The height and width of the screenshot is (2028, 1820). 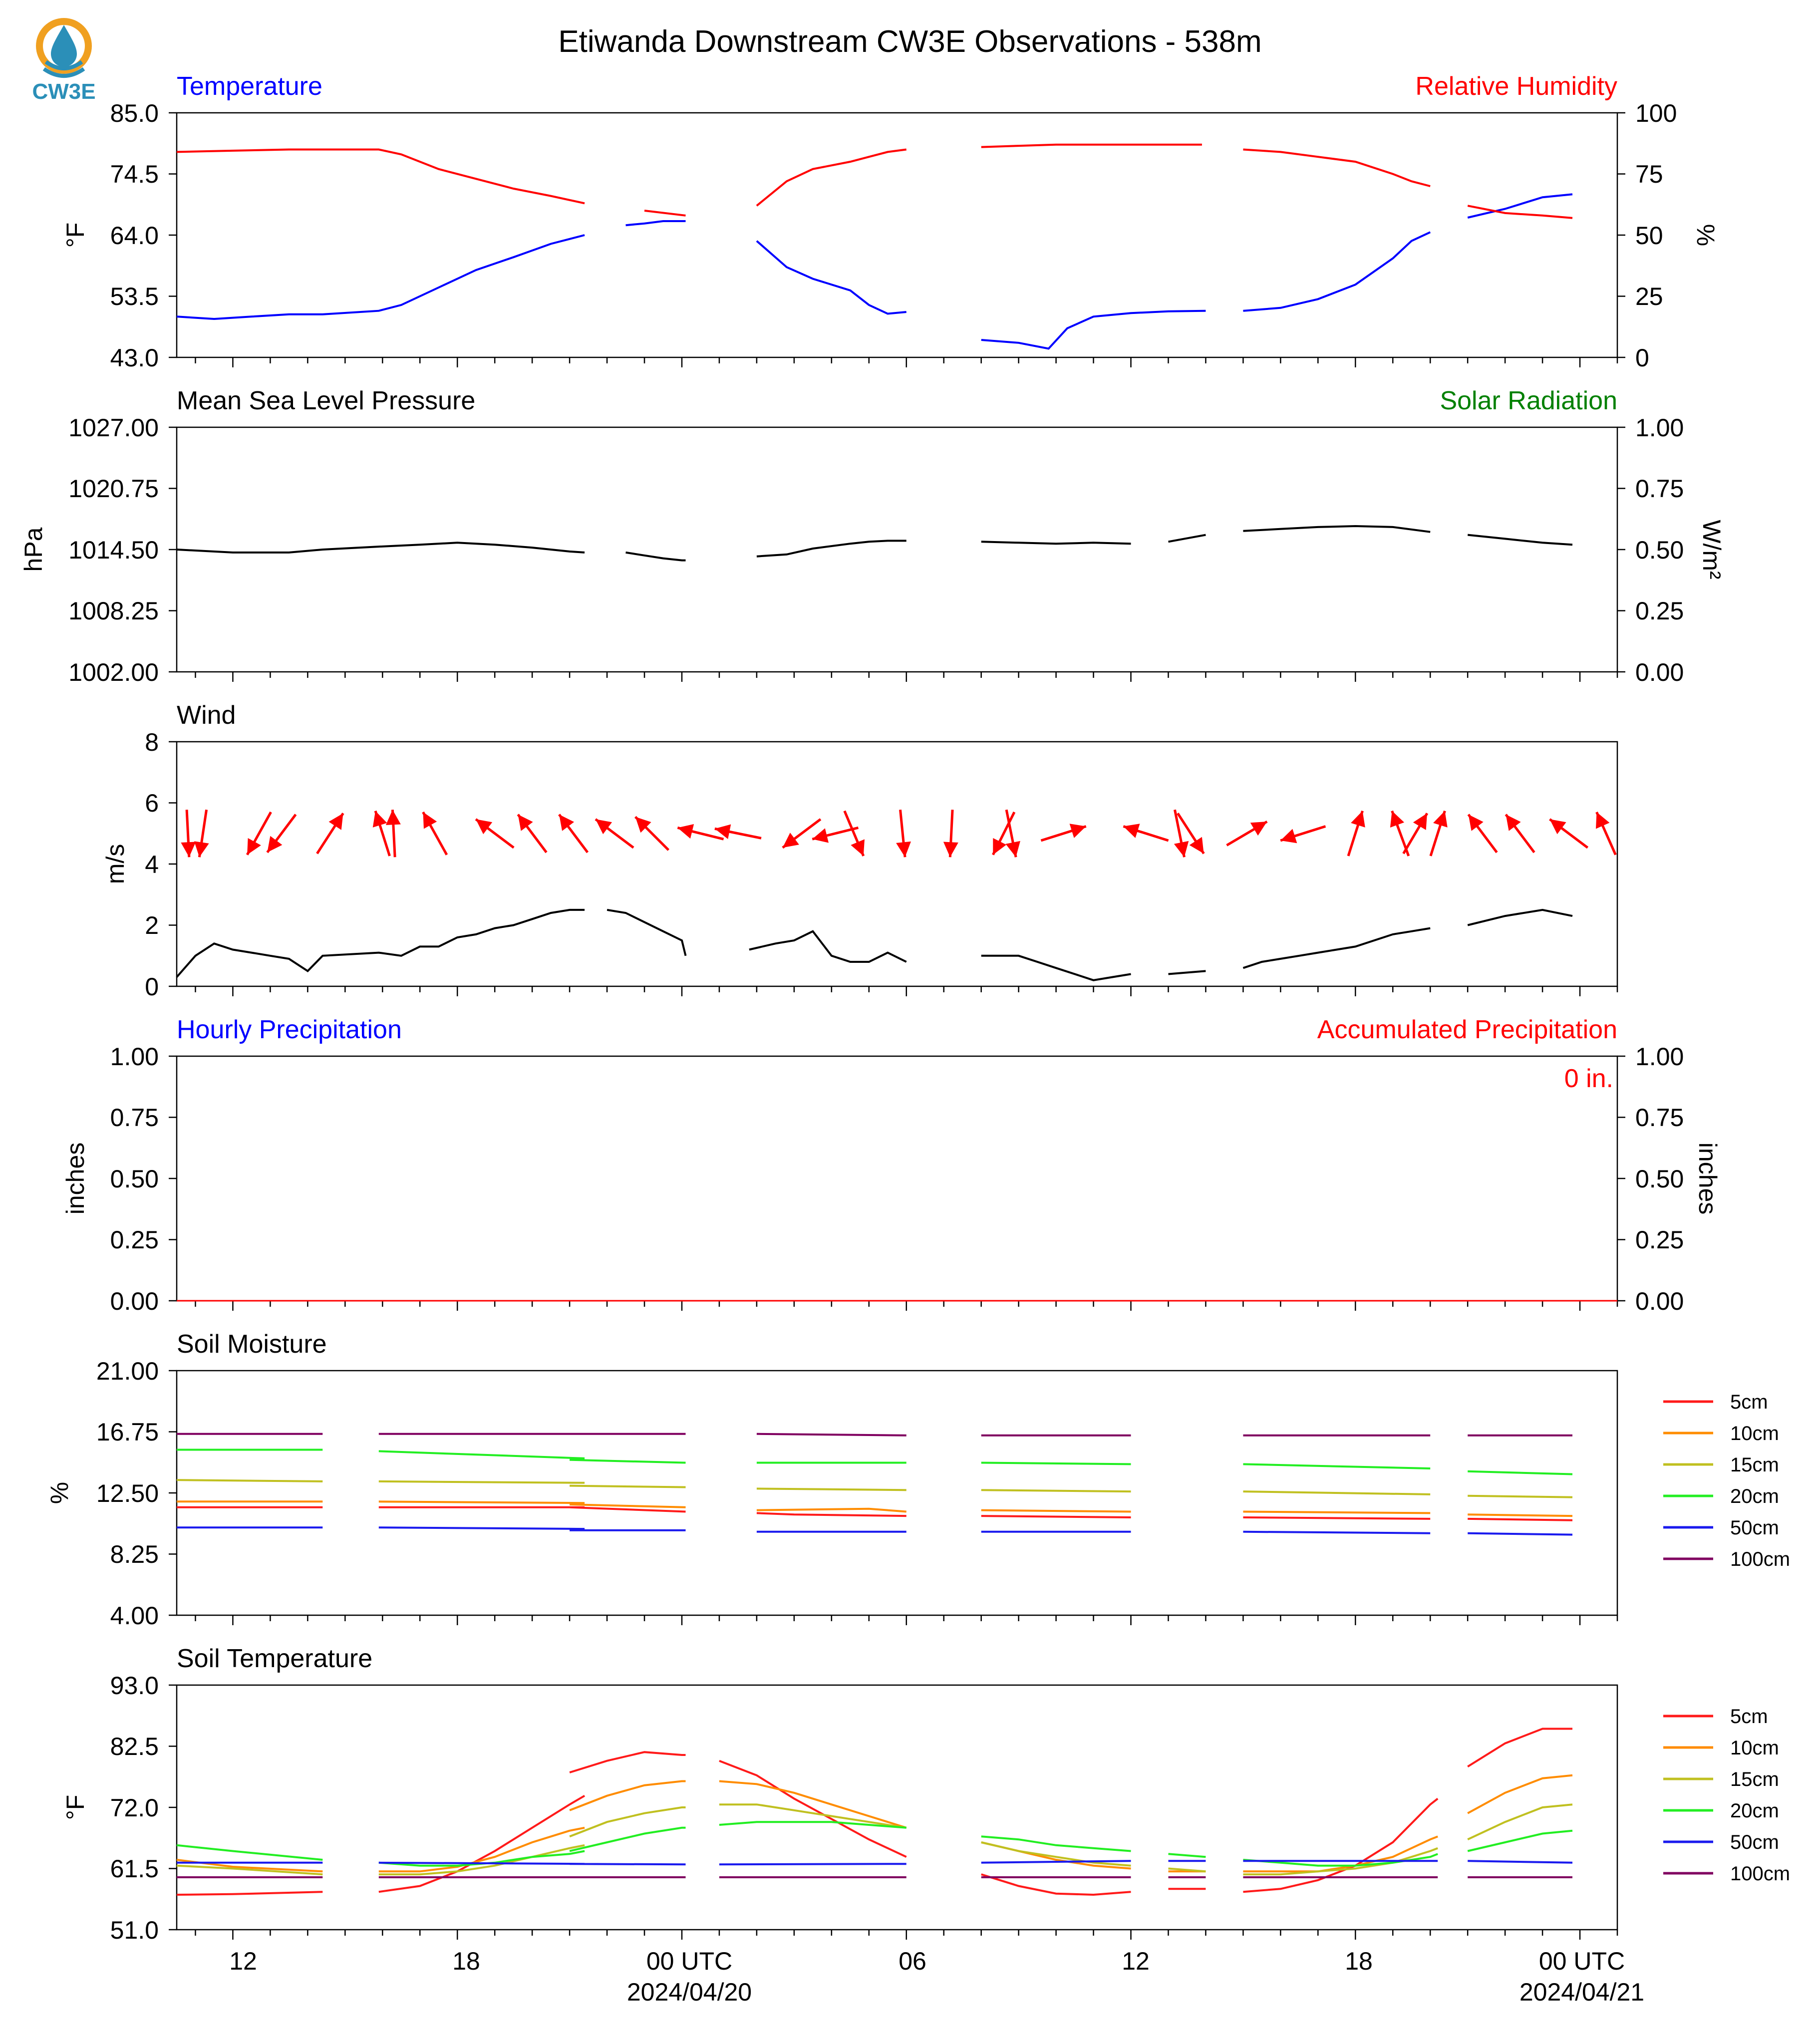 I want to click on accum-precip-tick-label: 0.00, so click(x=1659, y=1301).